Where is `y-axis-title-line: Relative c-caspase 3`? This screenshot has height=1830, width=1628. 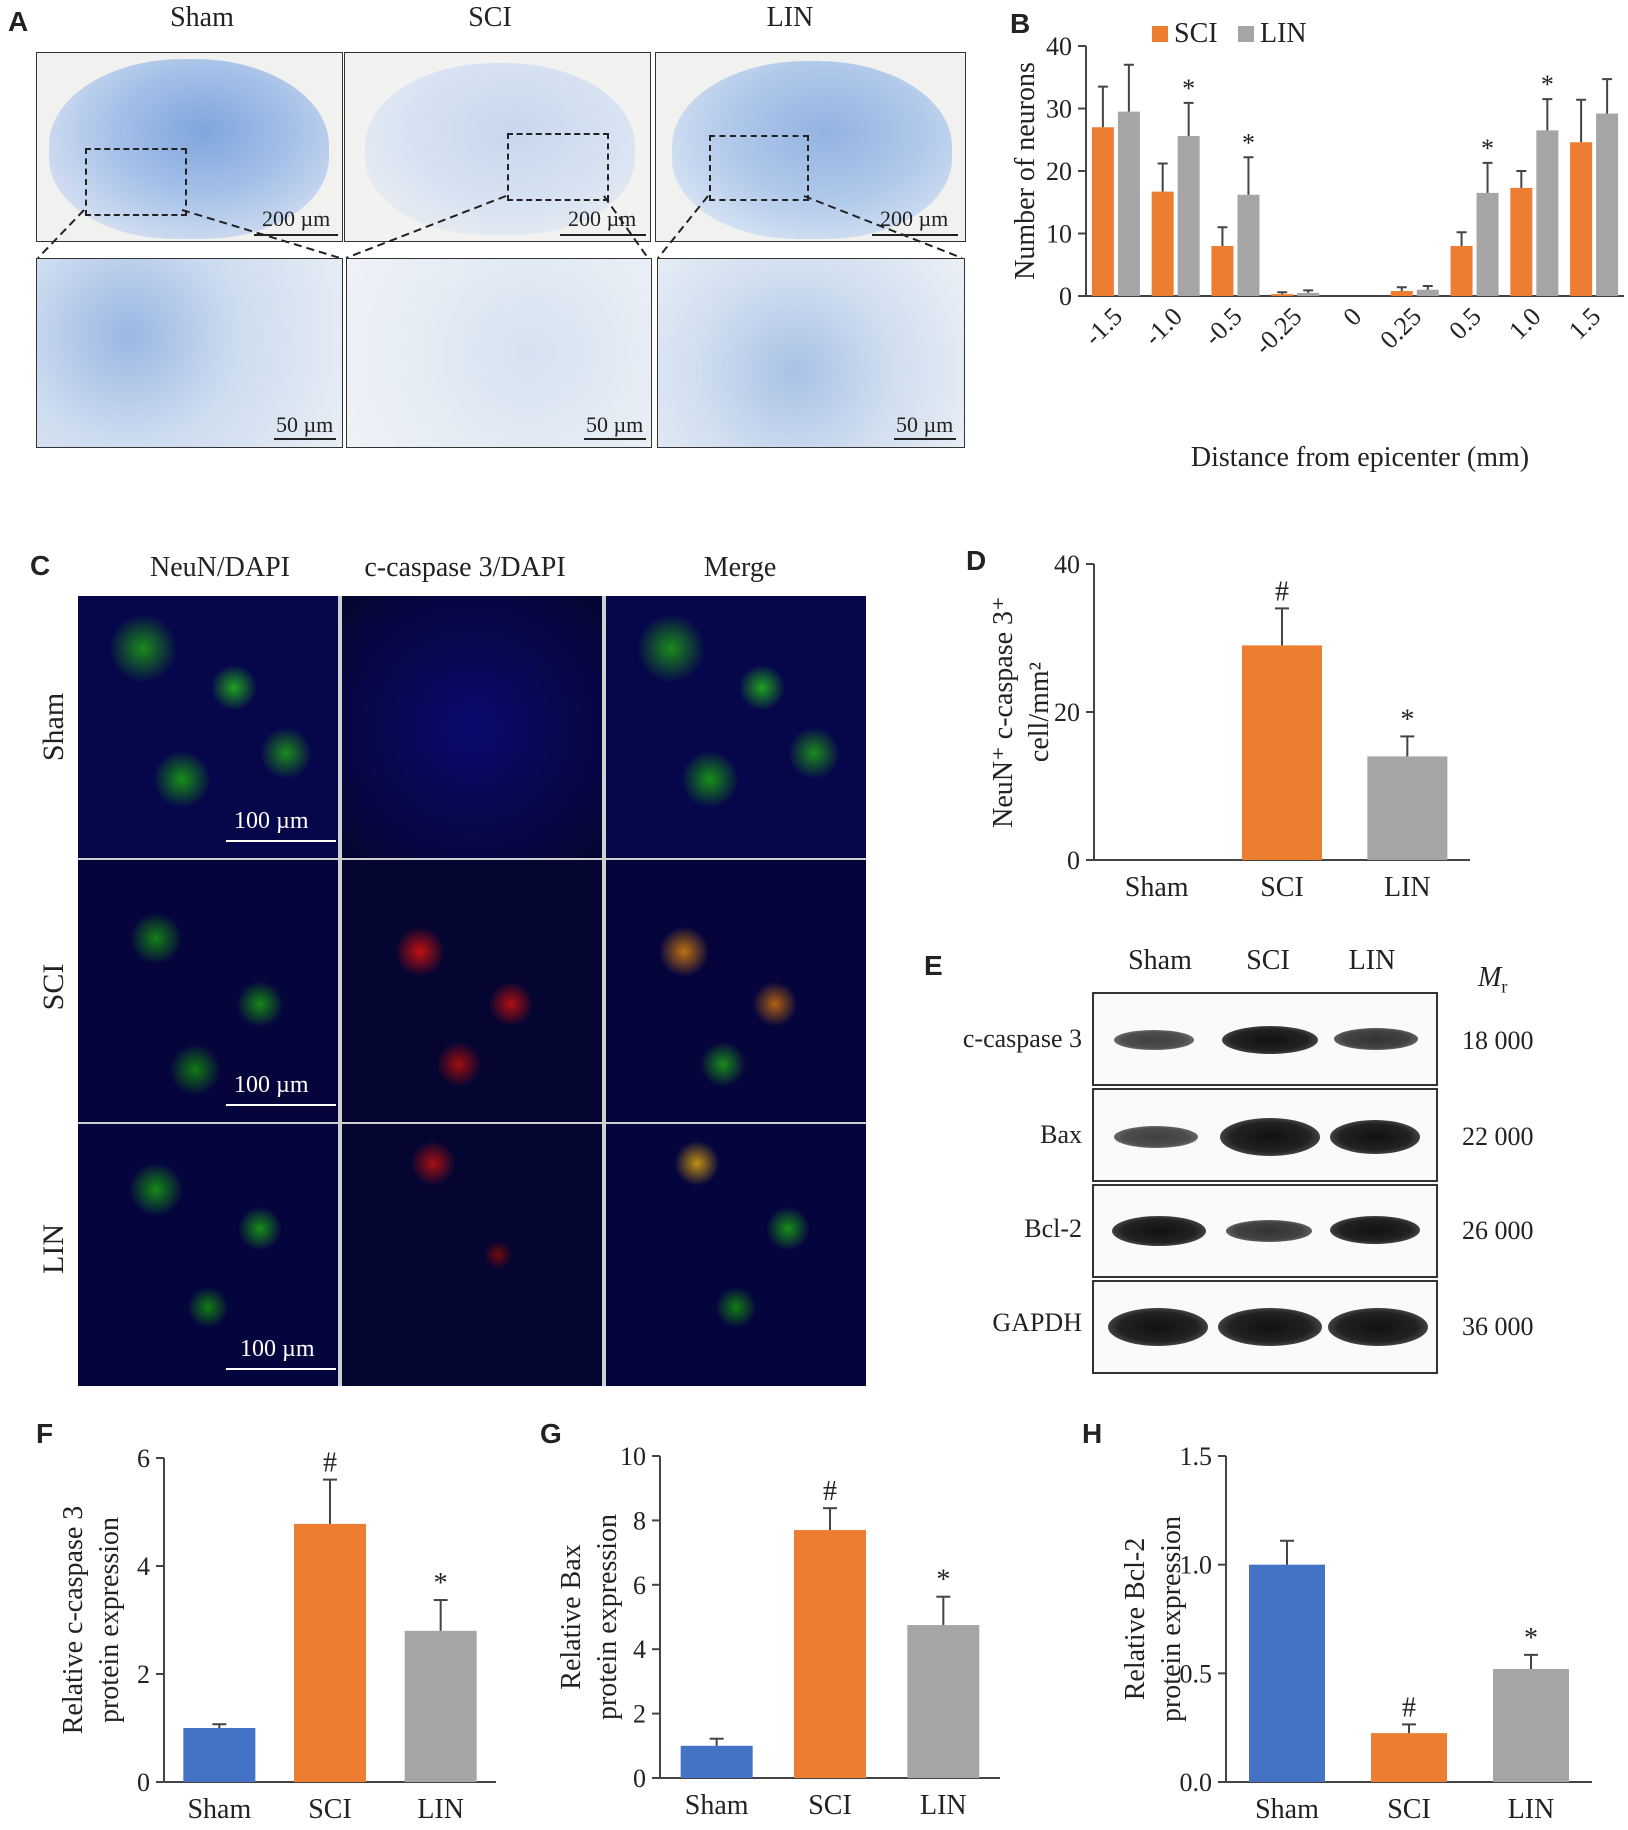
y-axis-title-line: Relative c-caspase 3 is located at coordinates (73, 1620).